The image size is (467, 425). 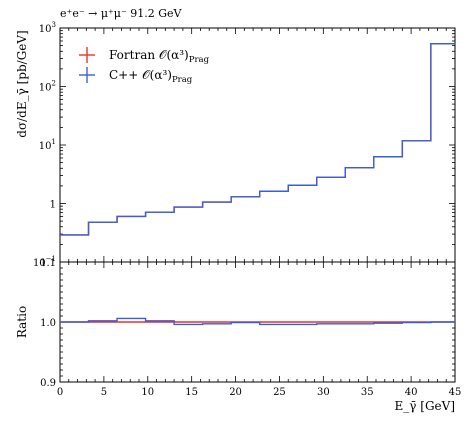 I want to click on x-tick-label: 10, so click(x=147, y=392).